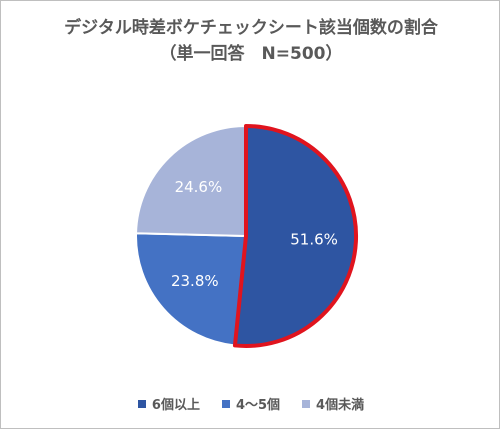 The height and width of the screenshot is (430, 500). I want to click on chart-title: デジタル時差ボケチェックシート該当個数の割合, so click(251, 28).